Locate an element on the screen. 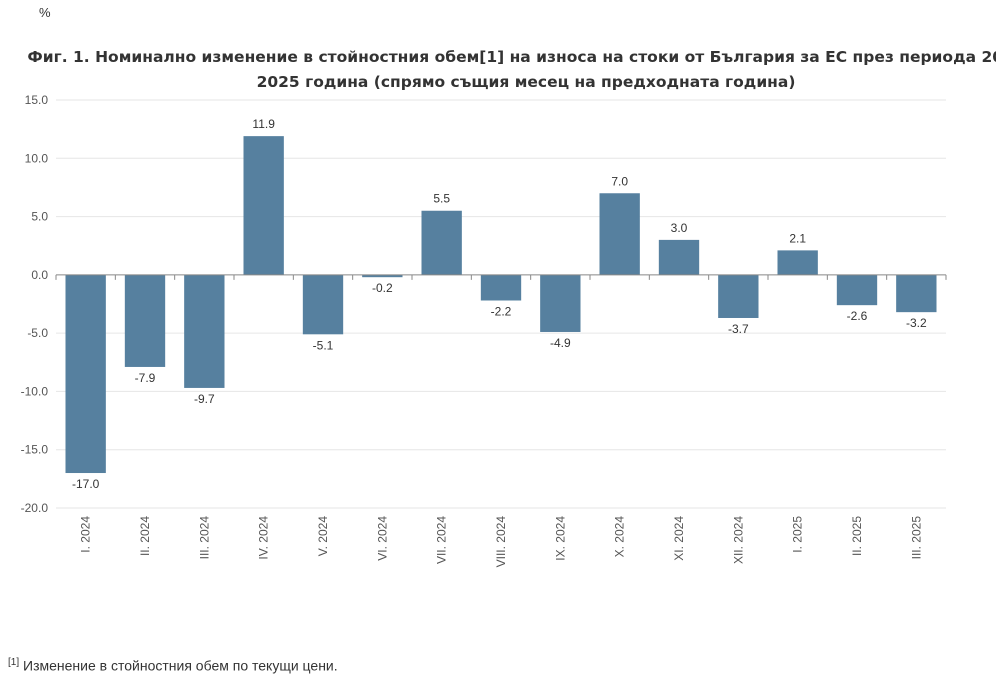 The height and width of the screenshot is (688, 996). y-tick-label: -15.0 is located at coordinates (35, 450).